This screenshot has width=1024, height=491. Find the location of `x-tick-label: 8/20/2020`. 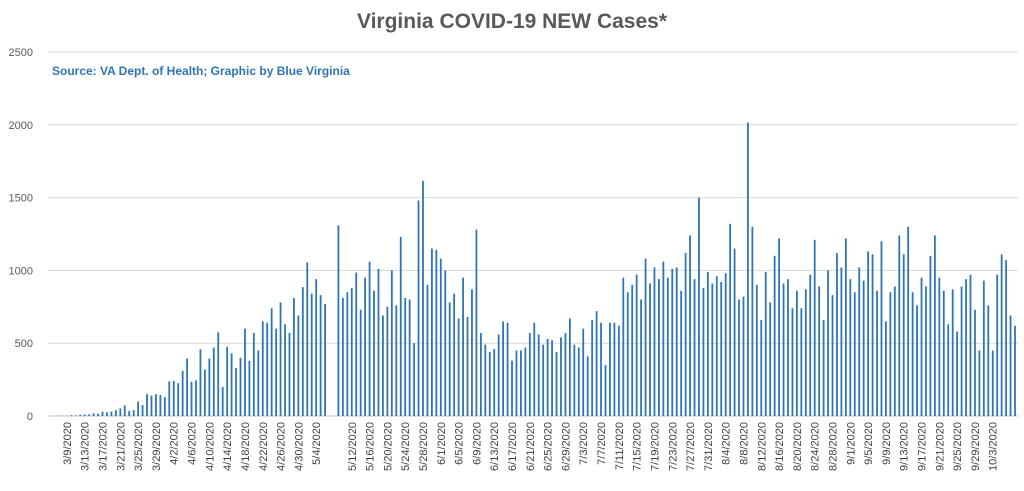

x-tick-label: 8/20/2020 is located at coordinates (798, 446).